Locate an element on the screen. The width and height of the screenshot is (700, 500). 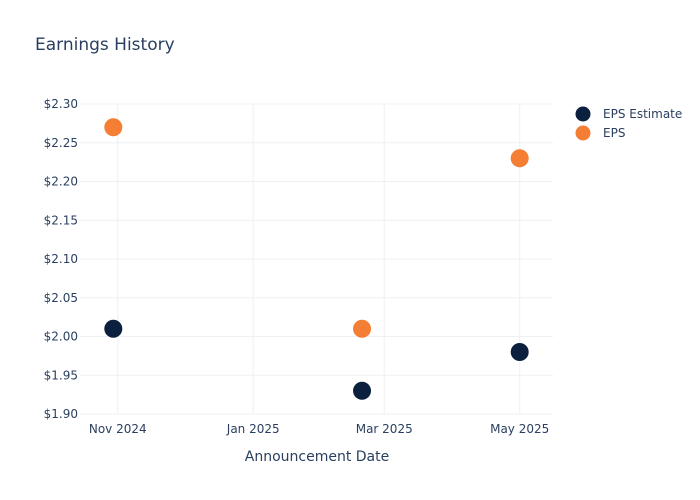
y-tick-label: $2.05 is located at coordinates (61, 298).